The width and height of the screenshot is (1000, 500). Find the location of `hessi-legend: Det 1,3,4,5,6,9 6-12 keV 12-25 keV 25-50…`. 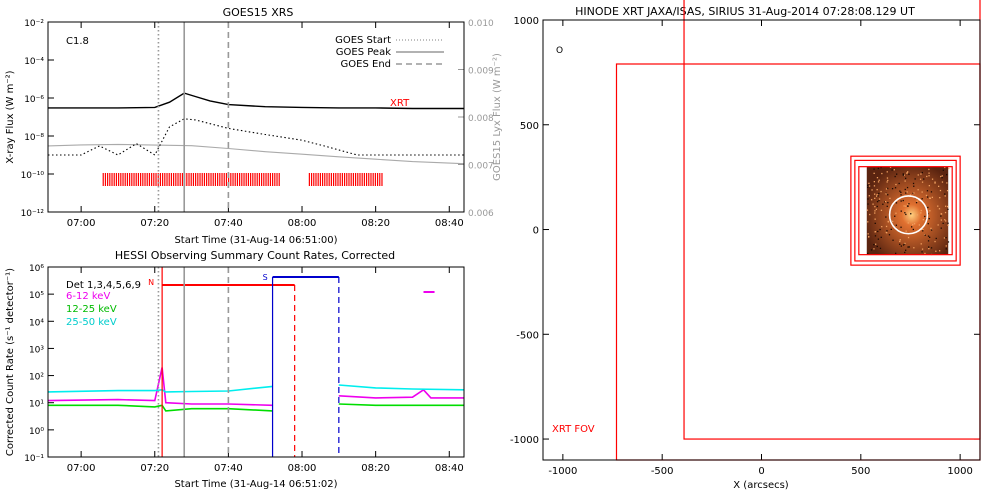

hessi-legend: Det 1,3,4,5,6,9 6-12 keV 12-25 keV 25-50… is located at coordinates (103, 304).